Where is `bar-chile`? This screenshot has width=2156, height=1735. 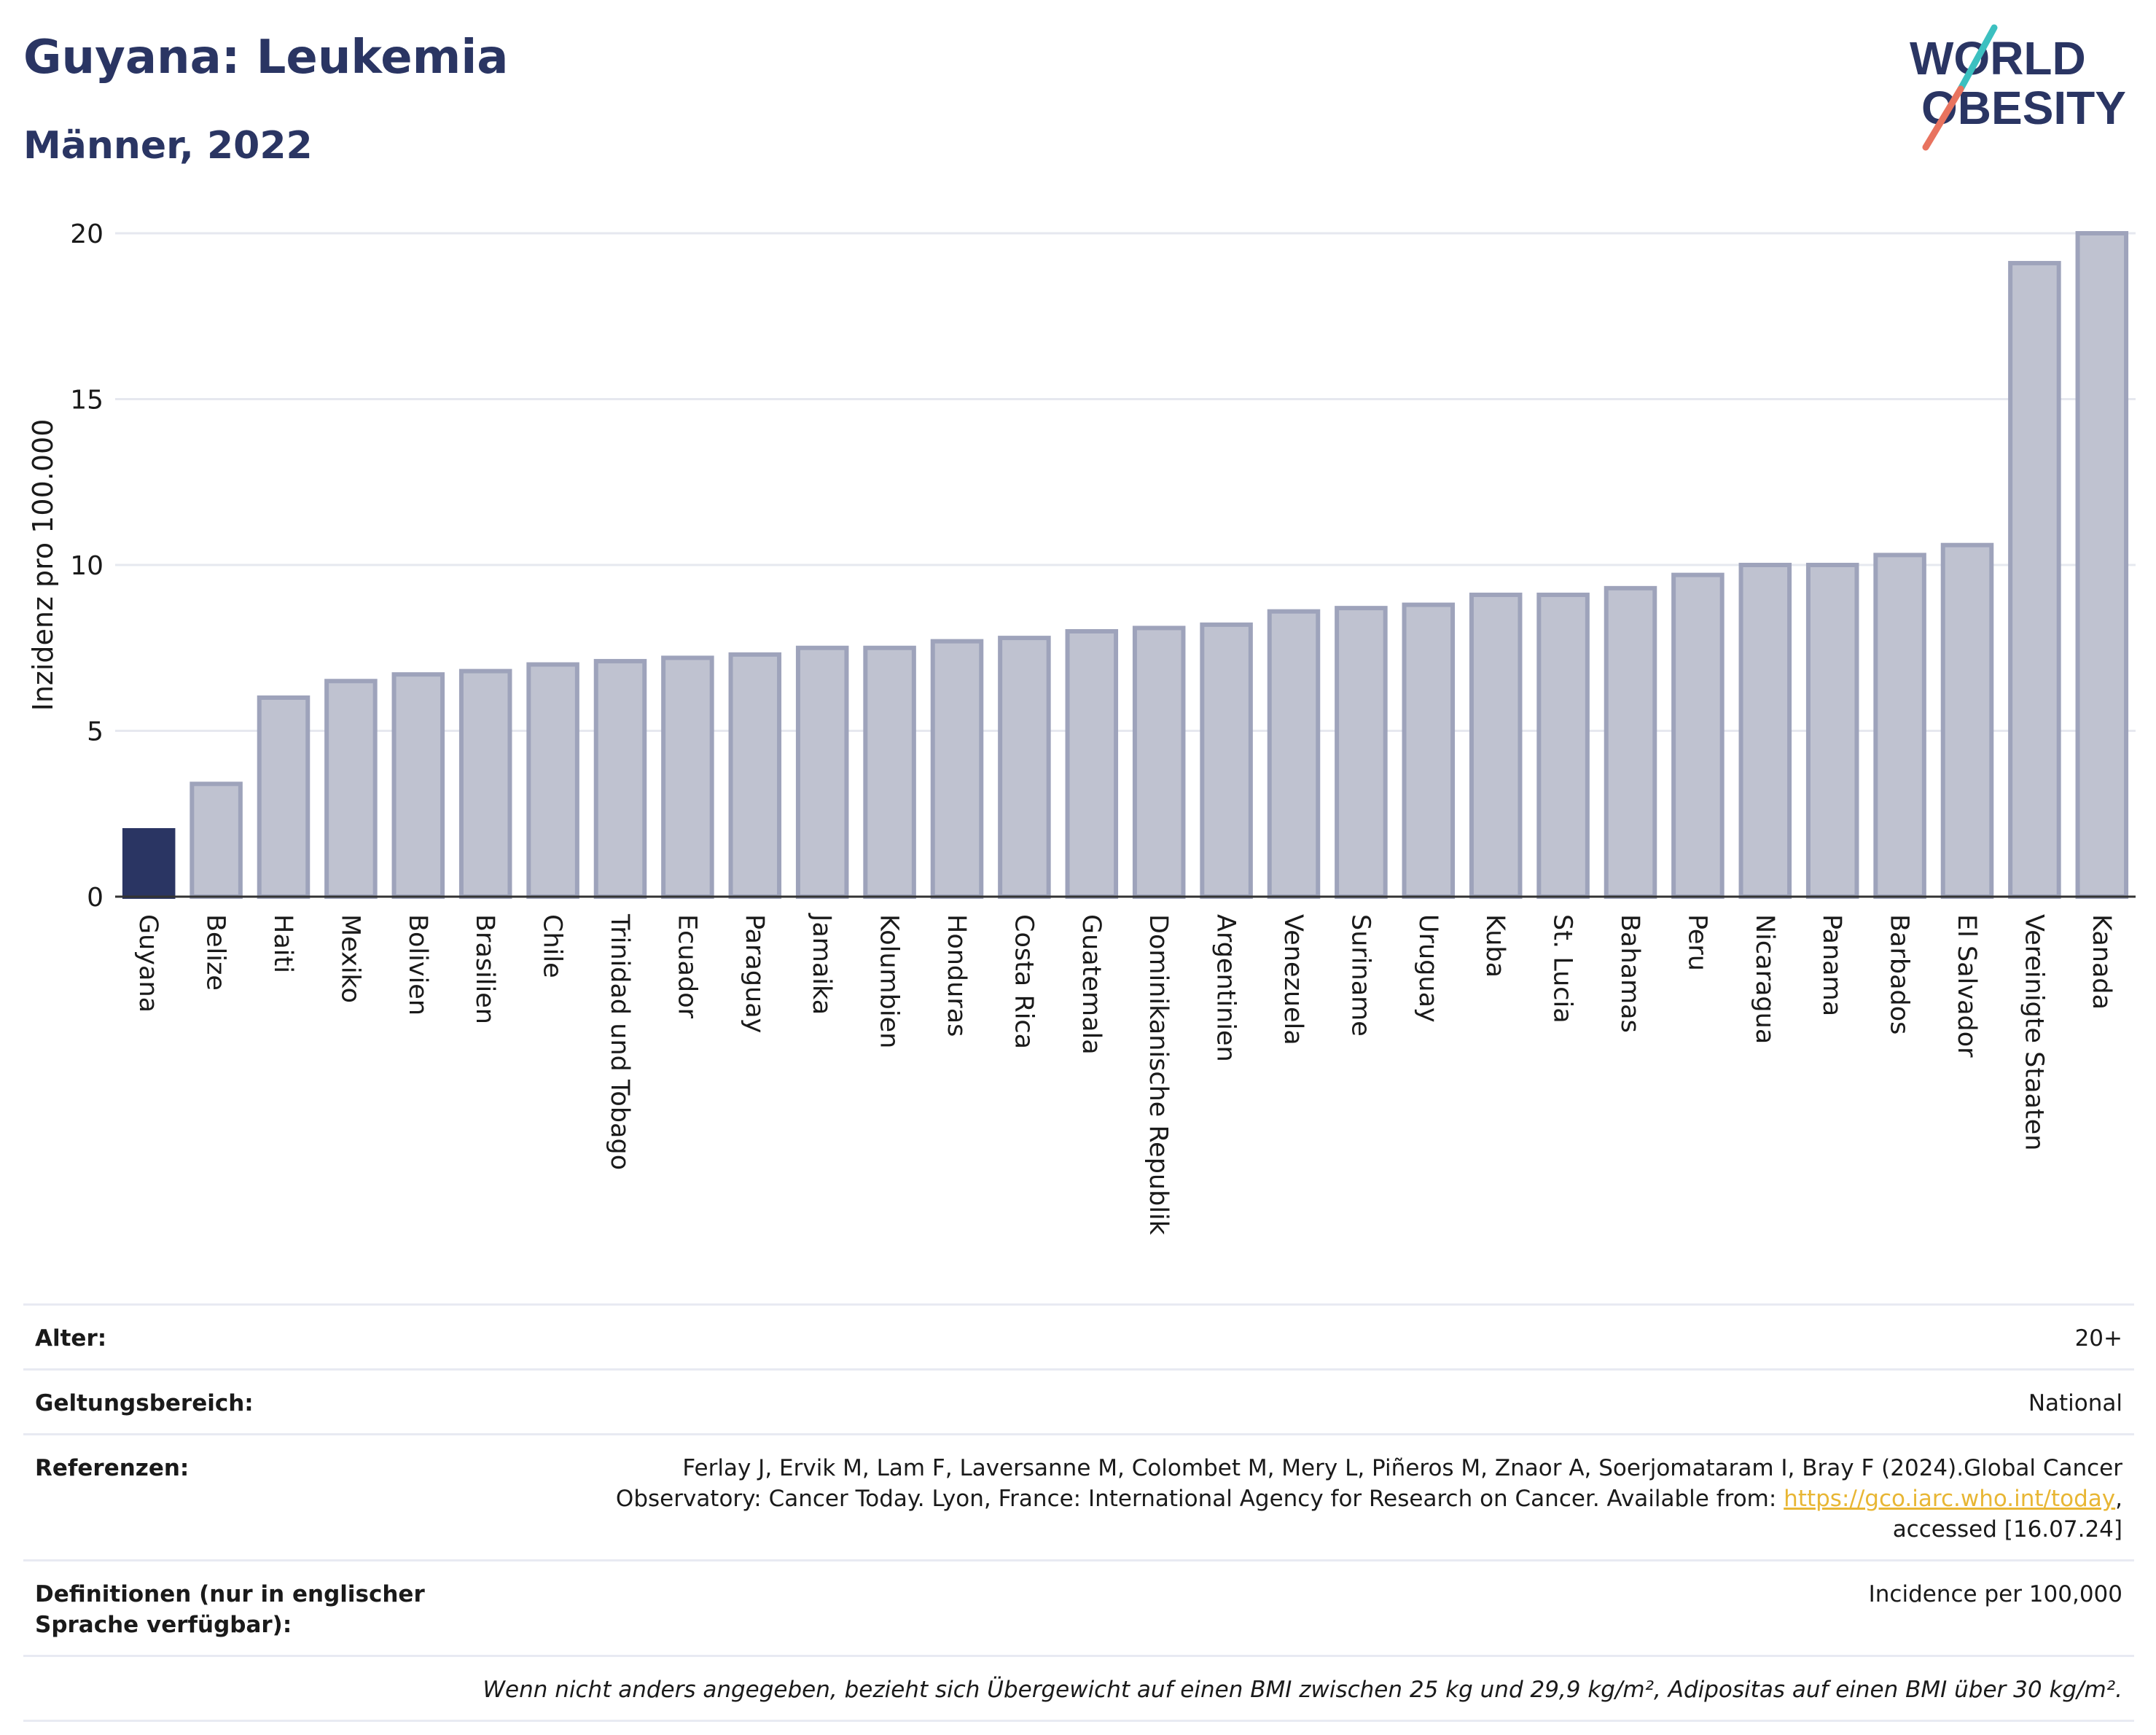
bar-chile is located at coordinates (552, 781).